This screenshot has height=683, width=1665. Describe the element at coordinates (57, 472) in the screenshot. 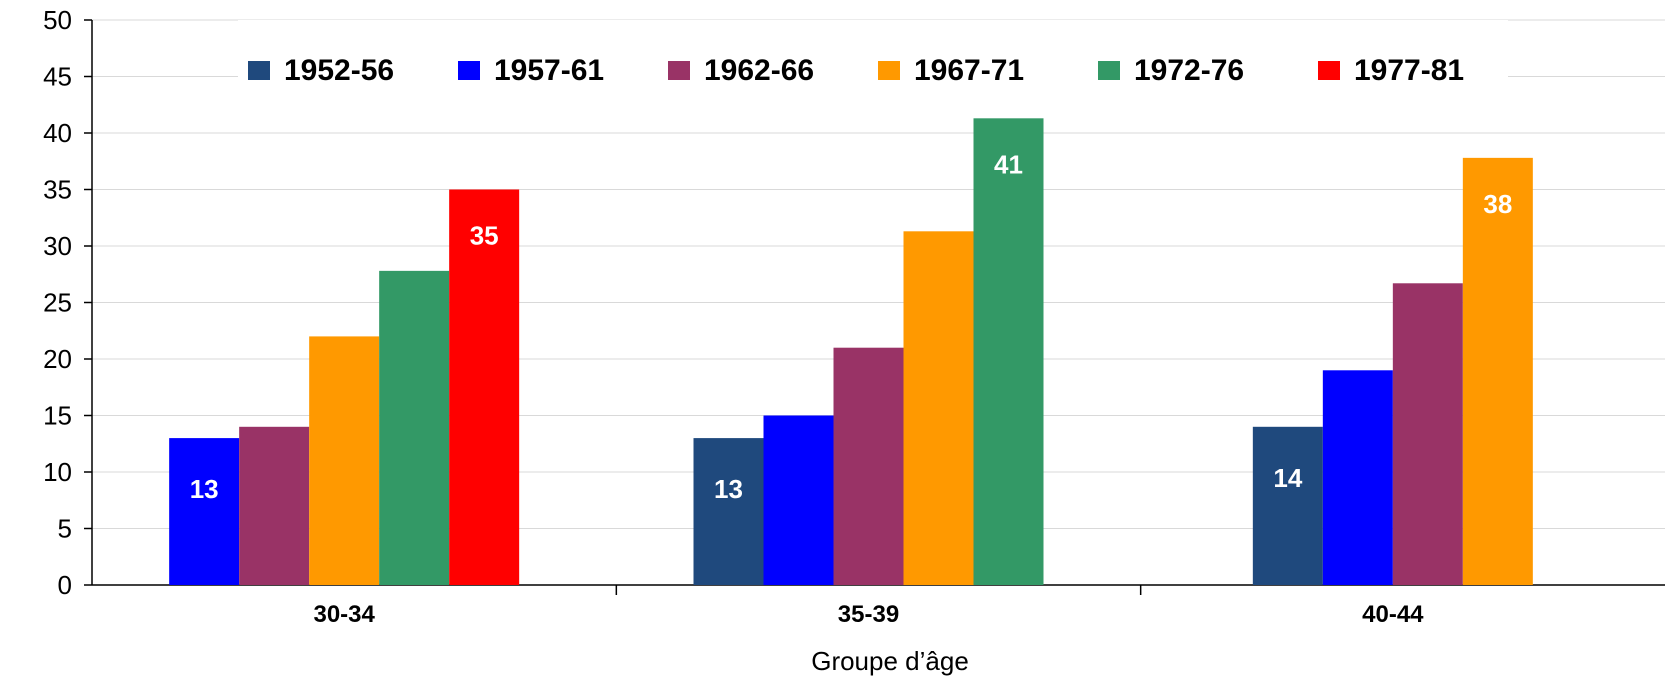

I see `y-tick-label: 10` at that location.